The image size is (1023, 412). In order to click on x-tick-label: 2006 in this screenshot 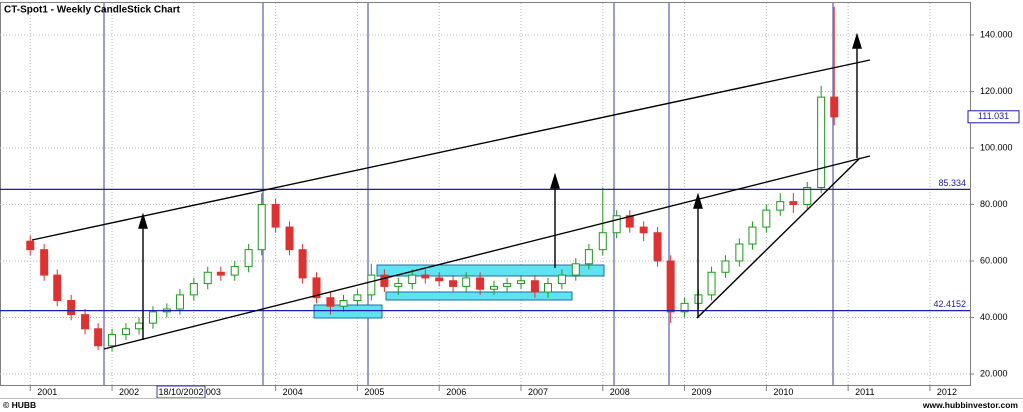, I will do `click(456, 392)`.